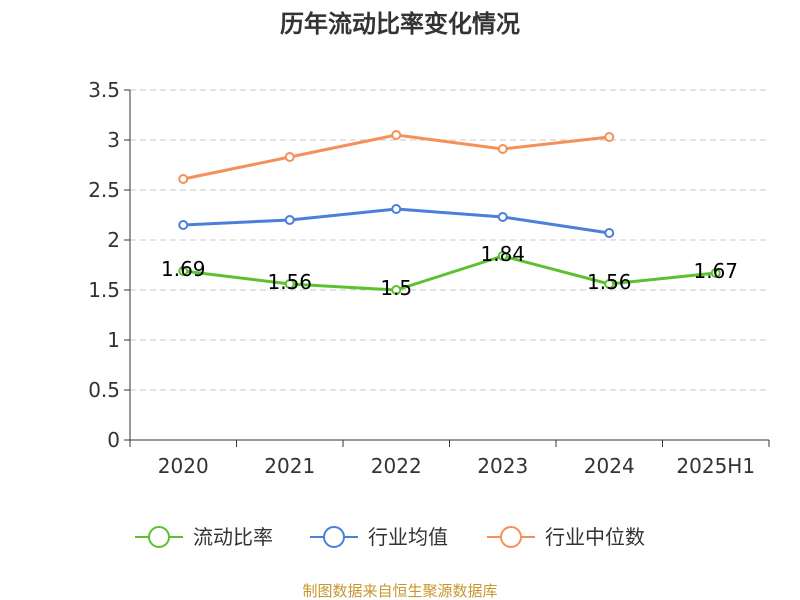 Image resolution: width=800 pixels, height=600 pixels. Describe the element at coordinates (502, 466) in the screenshot. I see `x-tick-label: 2023` at that location.